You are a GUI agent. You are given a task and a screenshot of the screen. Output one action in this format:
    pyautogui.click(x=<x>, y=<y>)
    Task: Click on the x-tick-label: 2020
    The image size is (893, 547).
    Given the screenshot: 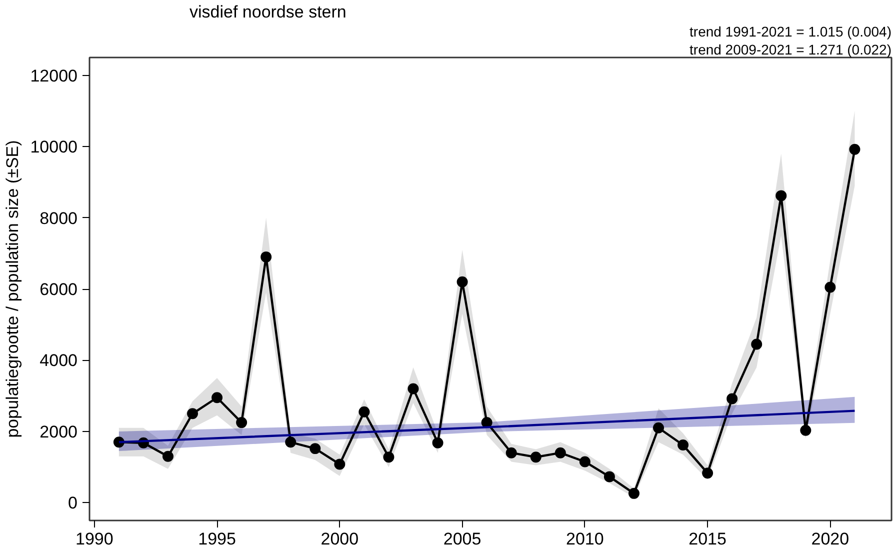 What is the action you would take?
    pyautogui.click(x=830, y=538)
    